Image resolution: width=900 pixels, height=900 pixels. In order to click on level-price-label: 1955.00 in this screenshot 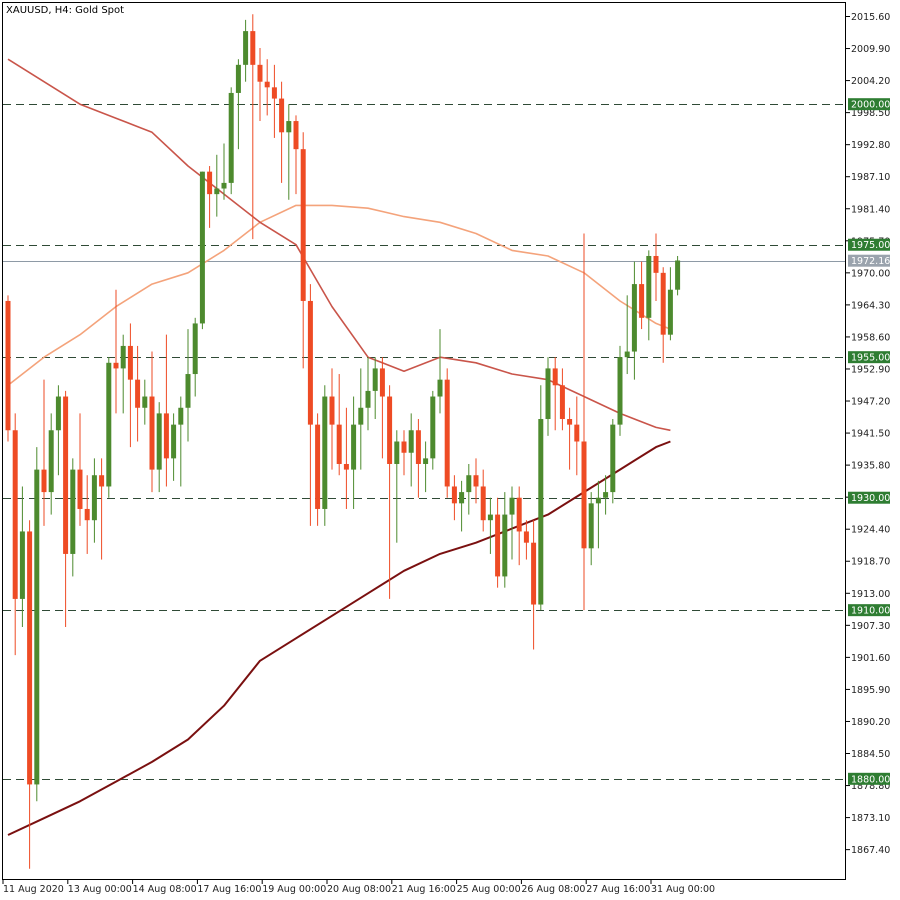, I will do `click(869, 357)`.